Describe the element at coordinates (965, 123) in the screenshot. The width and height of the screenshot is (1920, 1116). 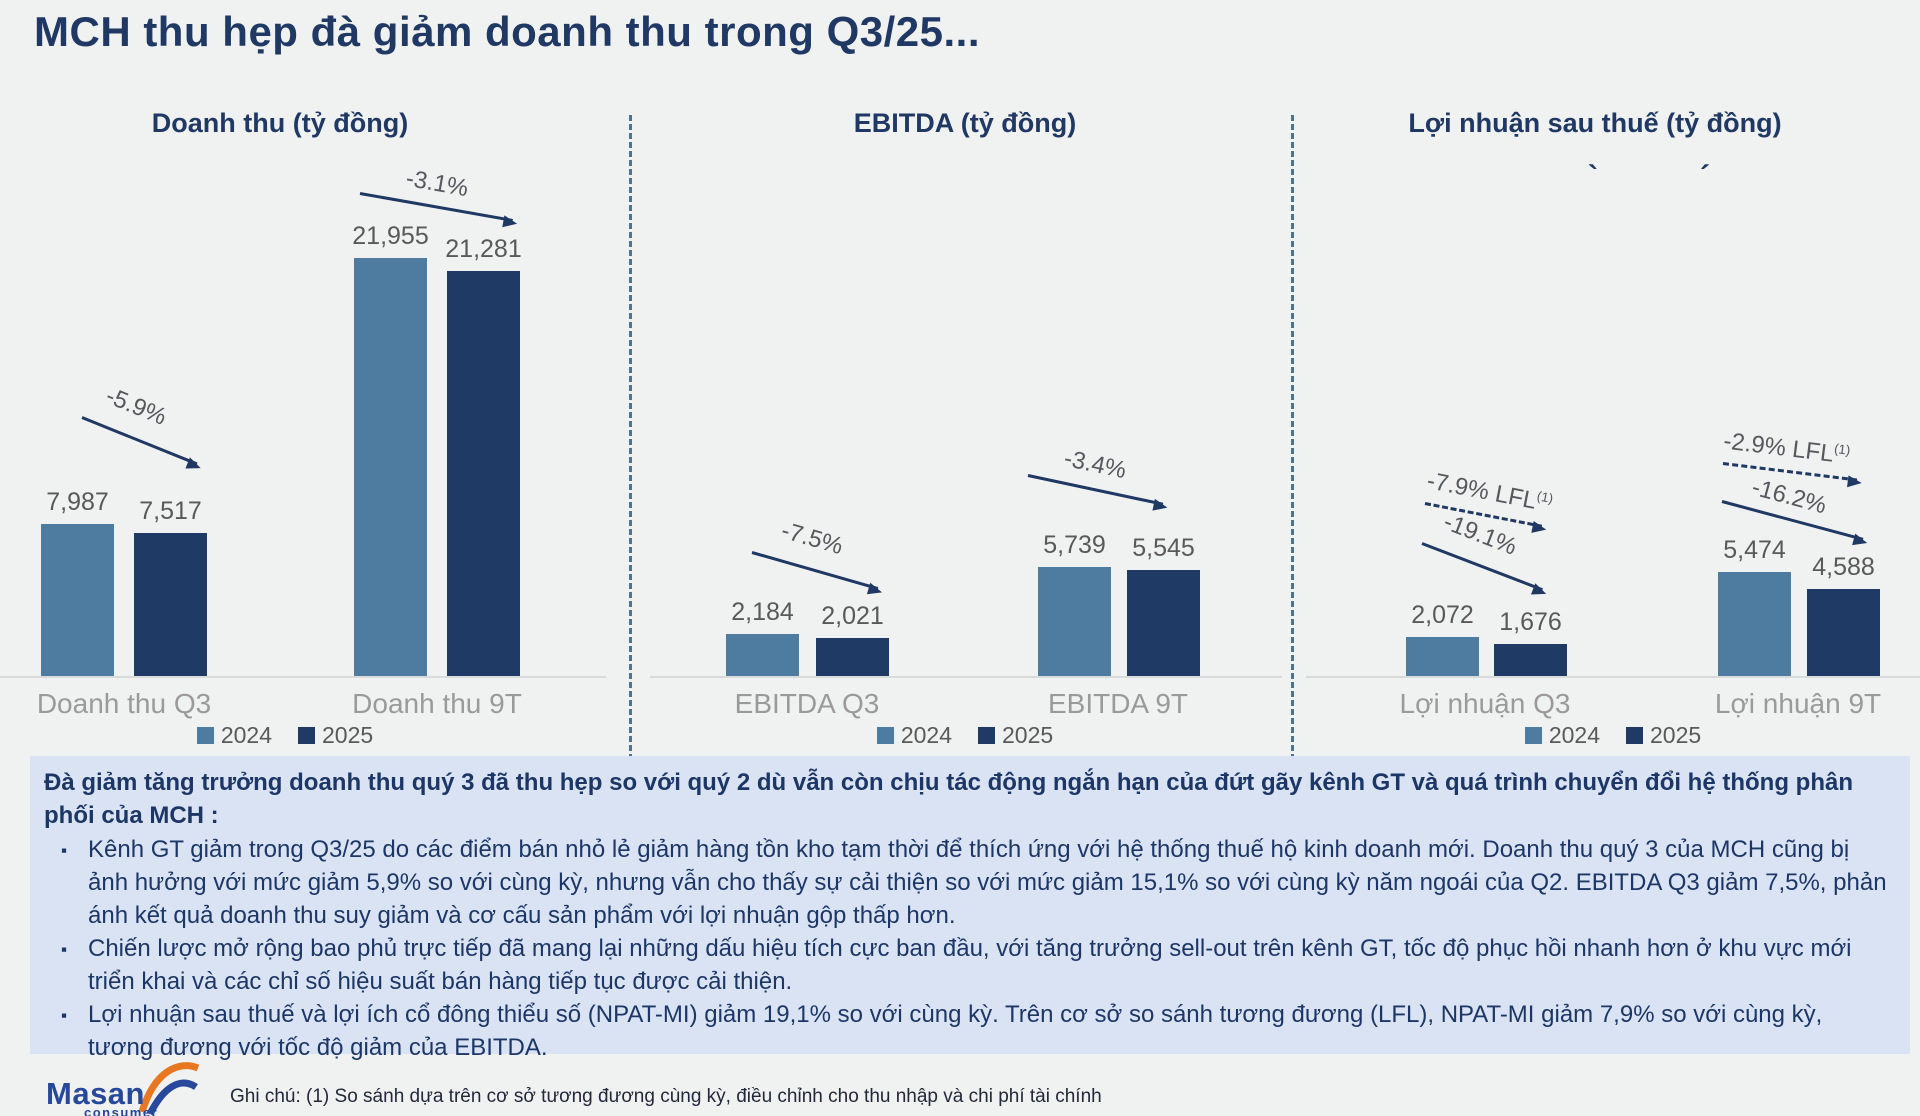
I see `chart-title-ebitda: EBITDA (tỷ đồng)` at that location.